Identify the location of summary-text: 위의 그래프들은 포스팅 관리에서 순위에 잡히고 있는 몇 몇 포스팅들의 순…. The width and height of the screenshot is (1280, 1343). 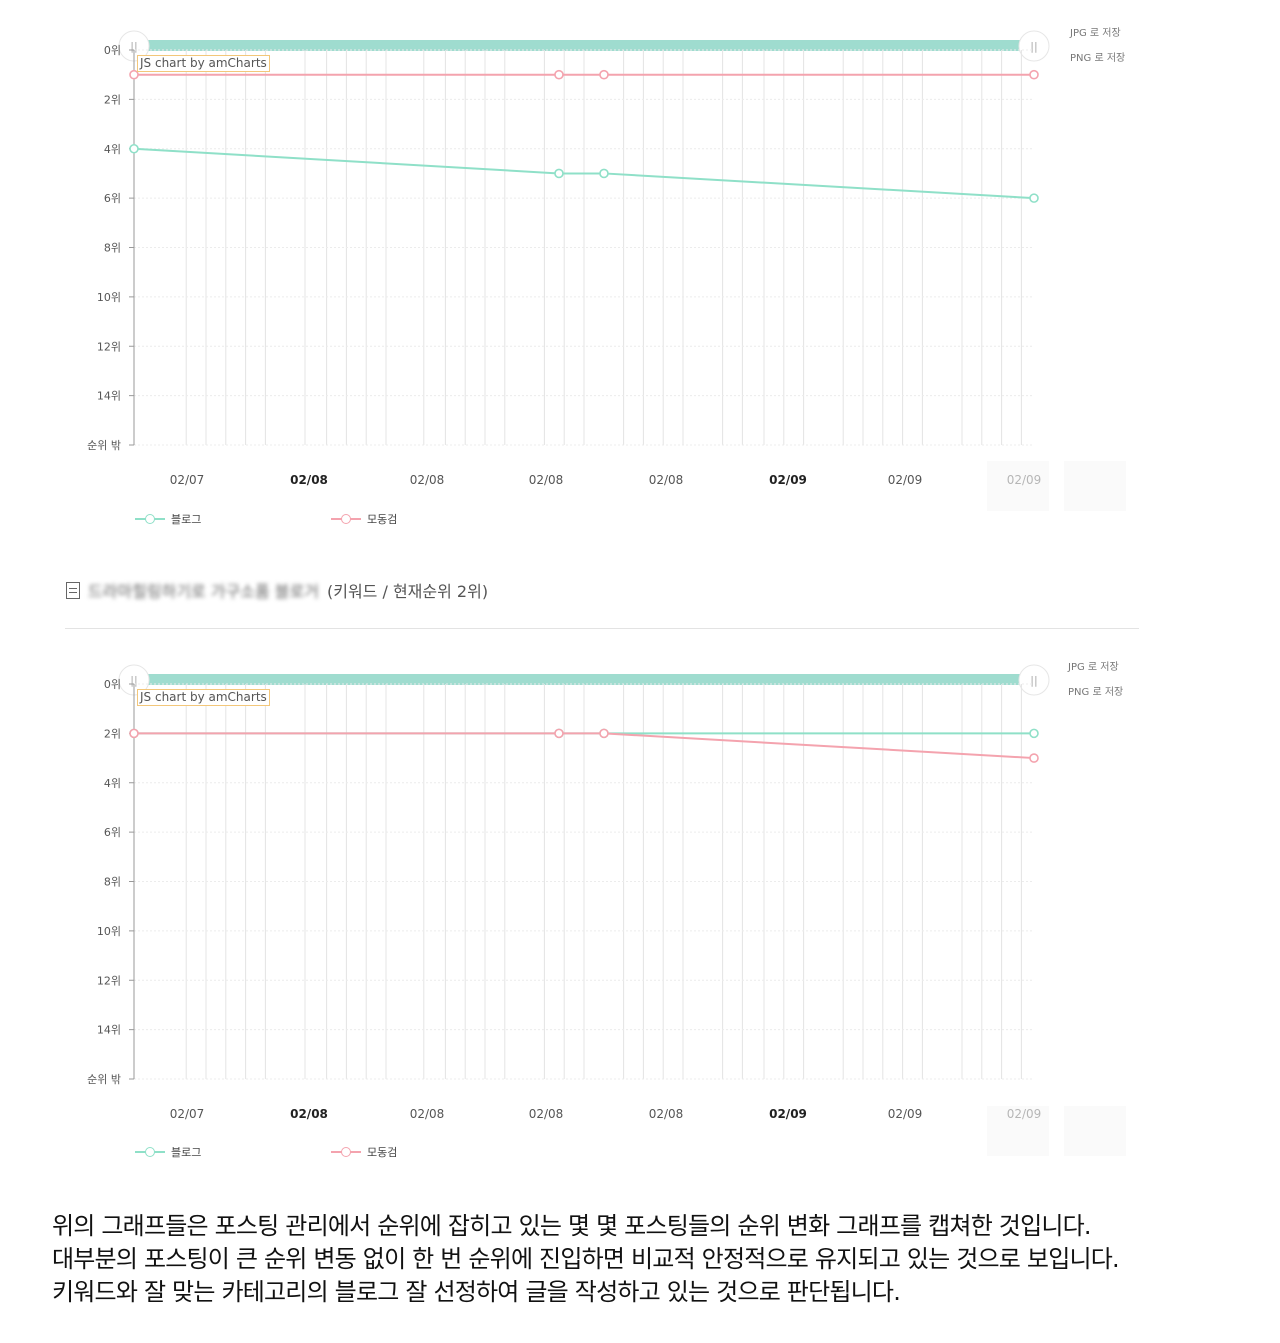
(662, 1259).